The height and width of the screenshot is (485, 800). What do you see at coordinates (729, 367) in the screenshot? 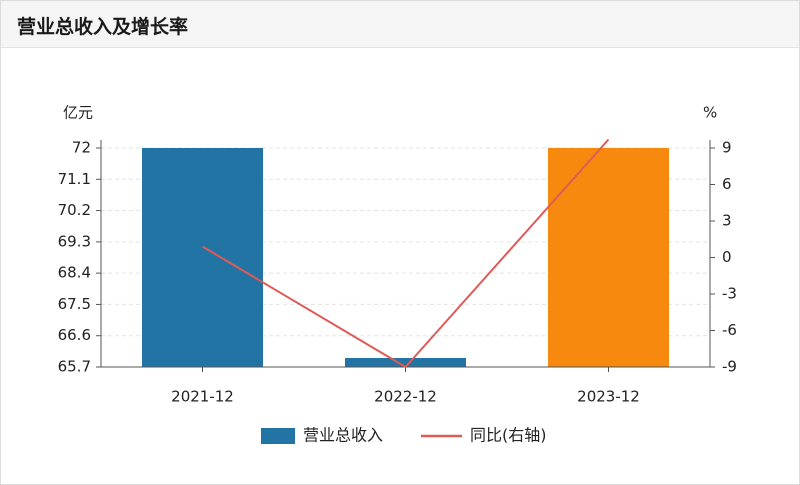
I see `right-tick-label: -9` at bounding box center [729, 367].